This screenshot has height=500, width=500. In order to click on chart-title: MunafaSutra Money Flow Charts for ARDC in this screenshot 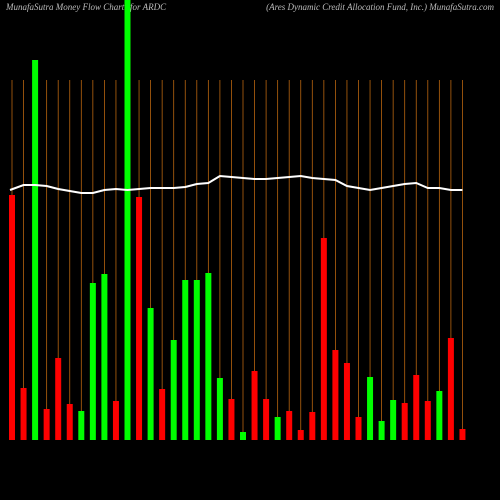, I will do `click(86, 7)`.